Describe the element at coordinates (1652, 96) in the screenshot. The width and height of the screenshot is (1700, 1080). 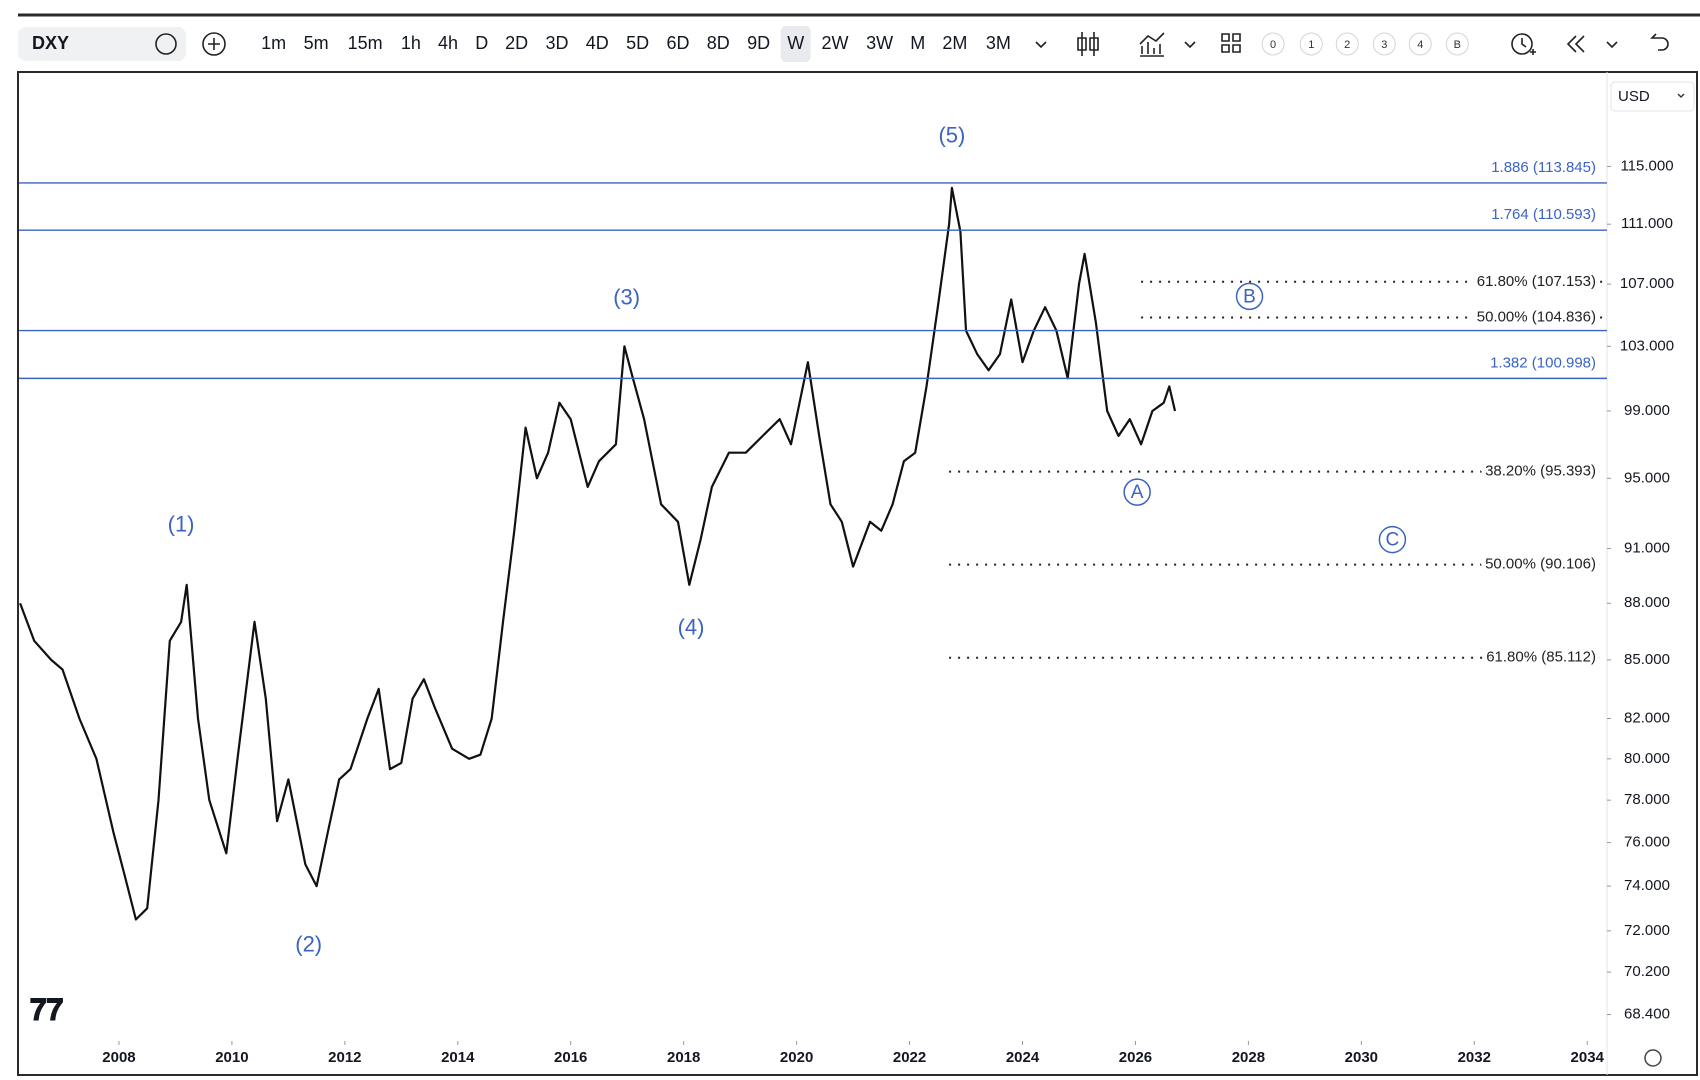
I see `currency-box` at that location.